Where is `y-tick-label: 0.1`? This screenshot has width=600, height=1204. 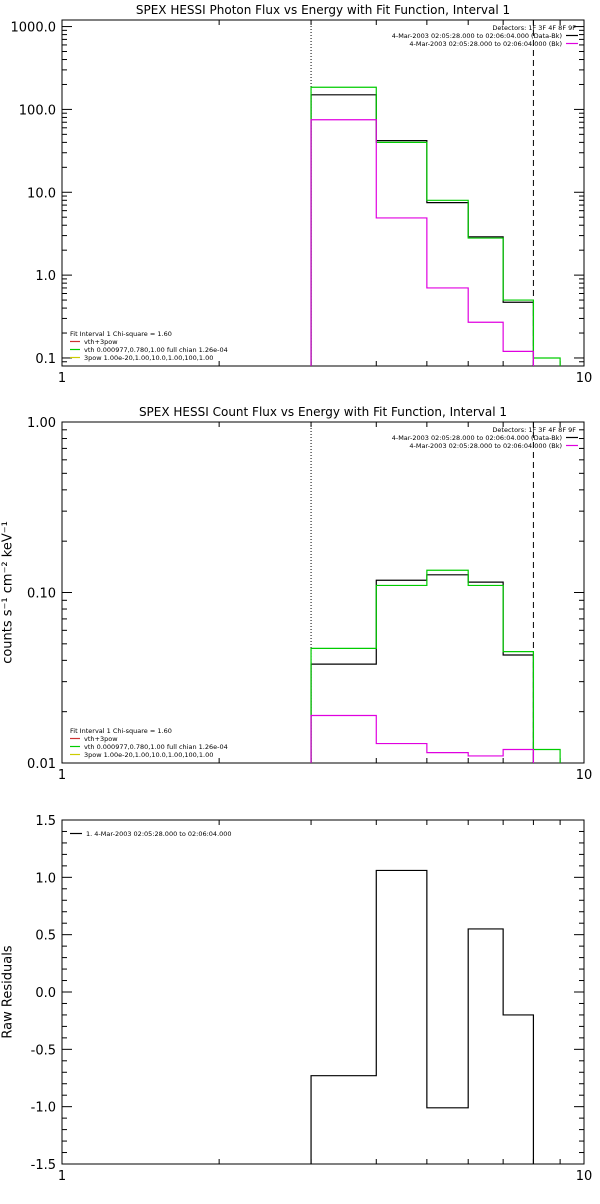
y-tick-label: 0.1 is located at coordinates (45, 359).